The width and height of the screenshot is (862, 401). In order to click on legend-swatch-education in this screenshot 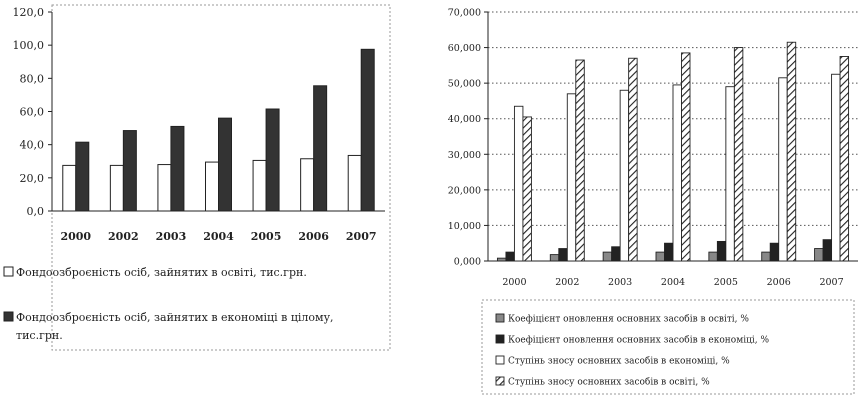, I will do `click(8, 271)`.